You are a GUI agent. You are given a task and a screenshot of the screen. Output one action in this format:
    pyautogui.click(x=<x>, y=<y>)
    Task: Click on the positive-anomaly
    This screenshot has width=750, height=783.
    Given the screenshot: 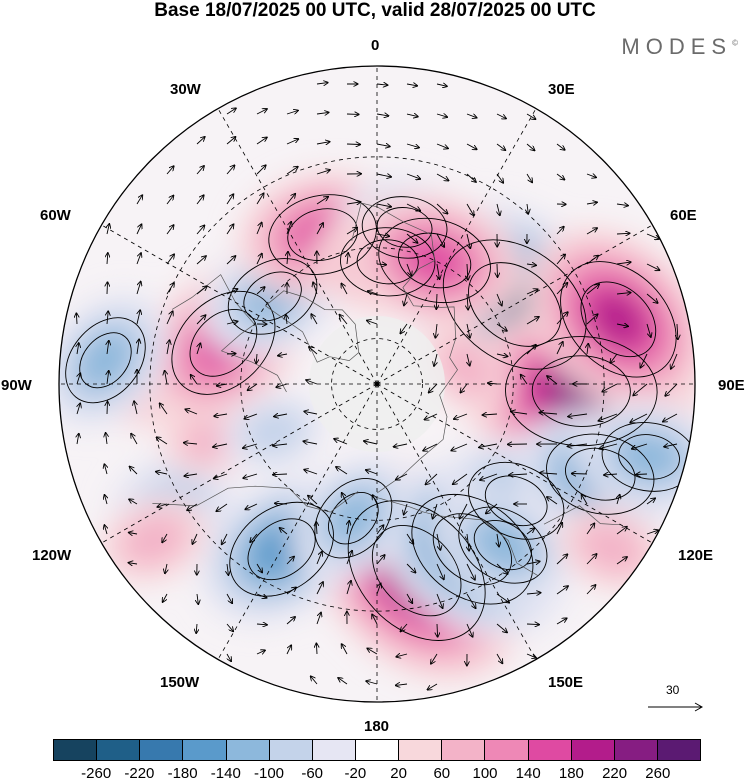 What is the action you would take?
    pyautogui.click(x=154, y=540)
    